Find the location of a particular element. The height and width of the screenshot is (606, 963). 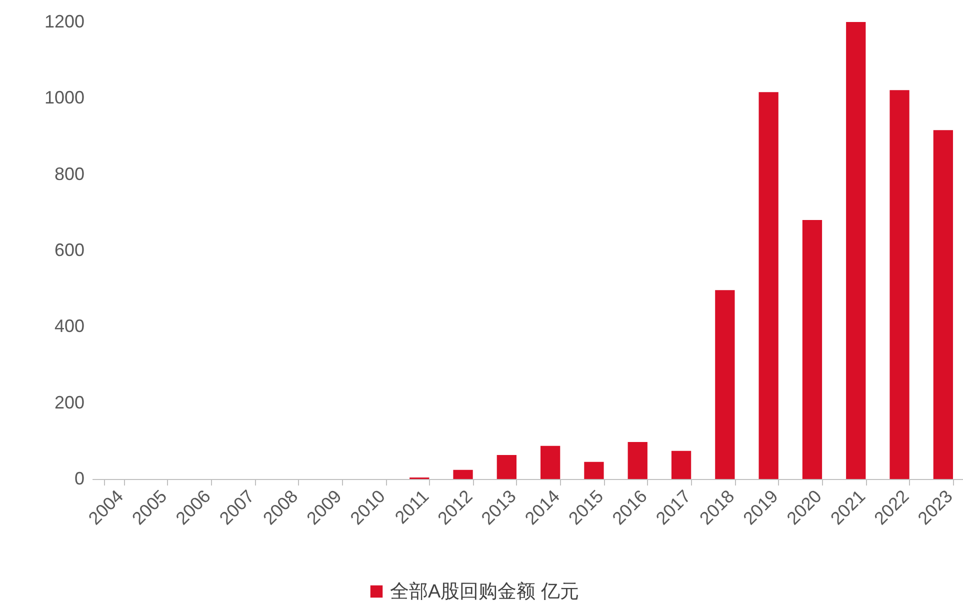

y-tick-label: 600 is located at coordinates (69, 250).